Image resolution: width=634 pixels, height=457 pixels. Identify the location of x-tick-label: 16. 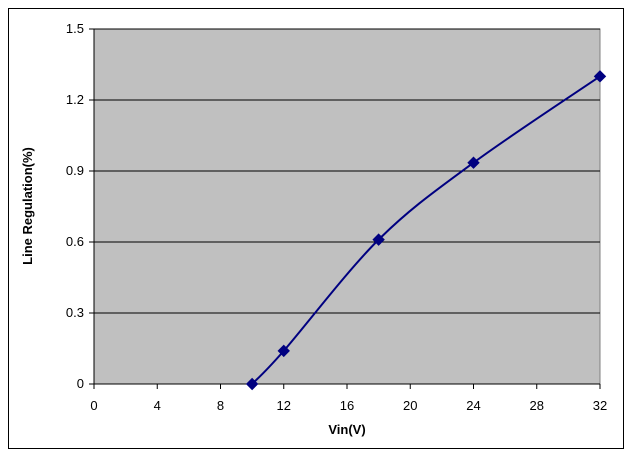
(347, 405).